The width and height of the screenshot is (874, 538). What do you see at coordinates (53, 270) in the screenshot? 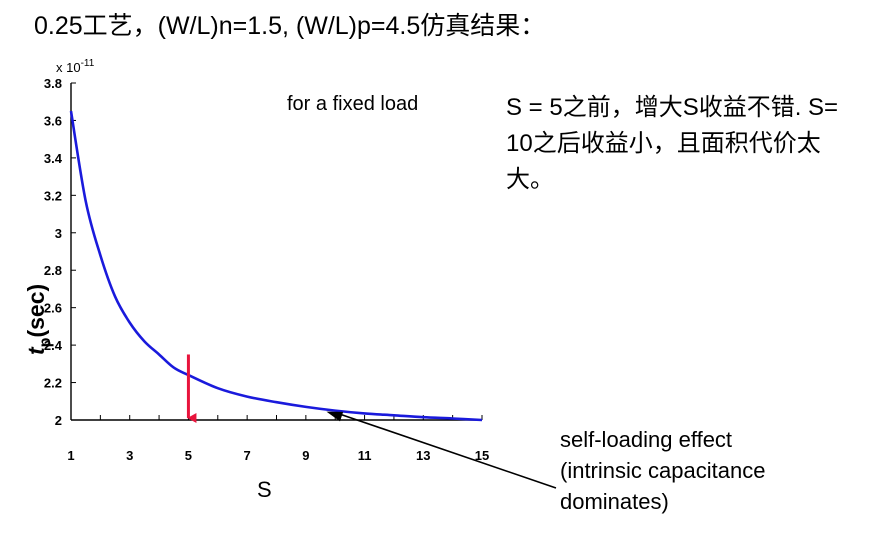
I see `y-tick-label: 2.8` at bounding box center [53, 270].